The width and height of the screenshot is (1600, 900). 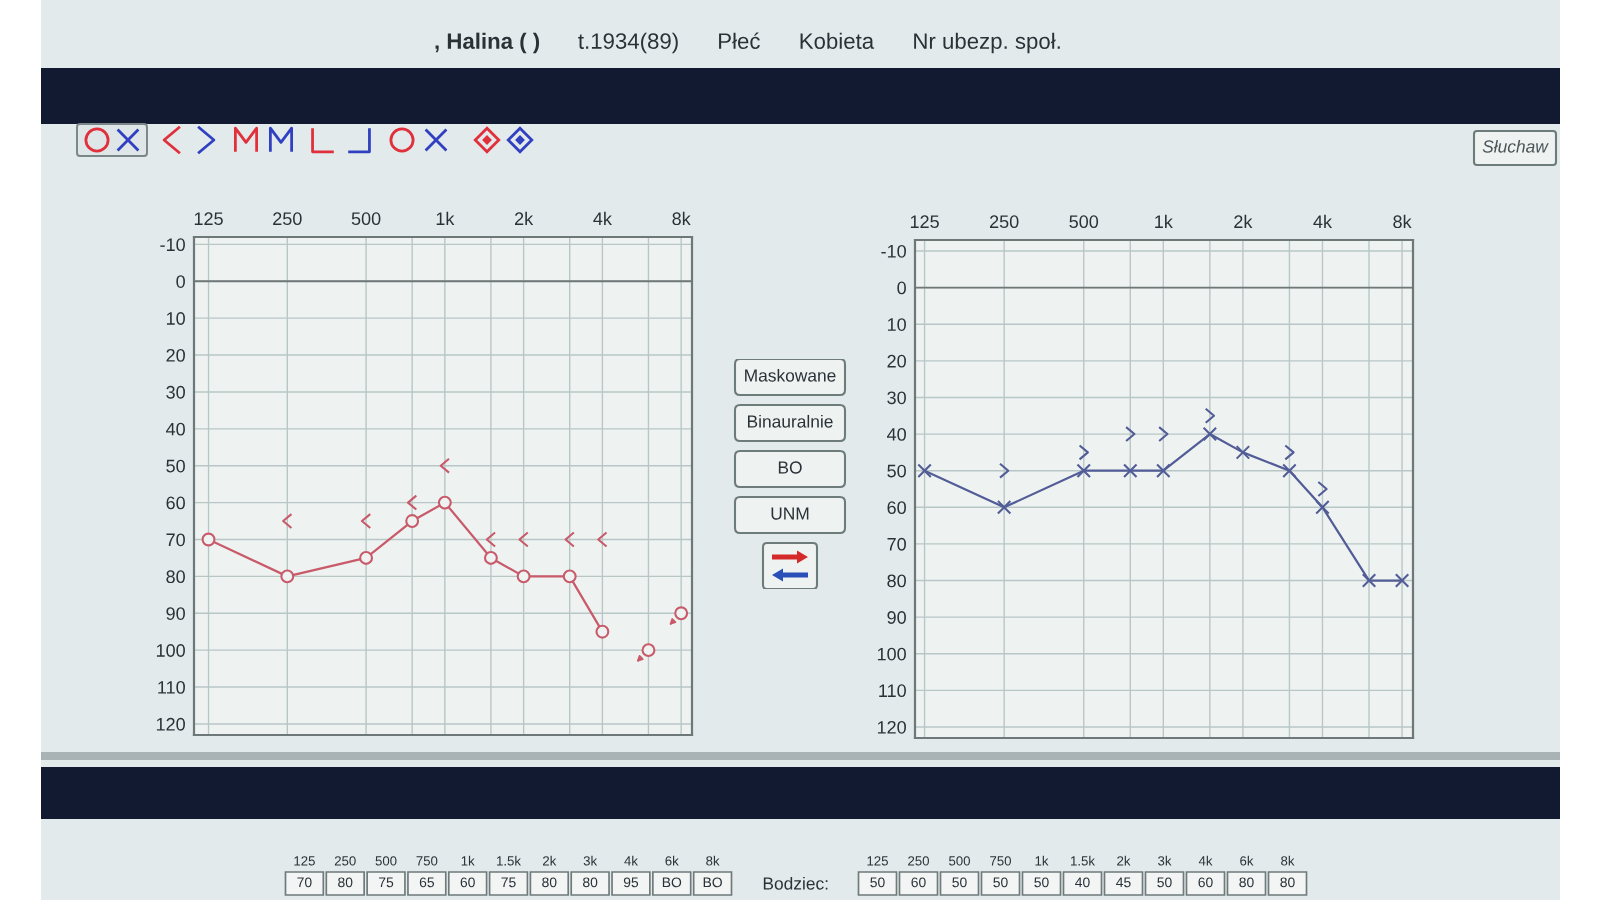 I want to click on text: 95, so click(x=631, y=882).